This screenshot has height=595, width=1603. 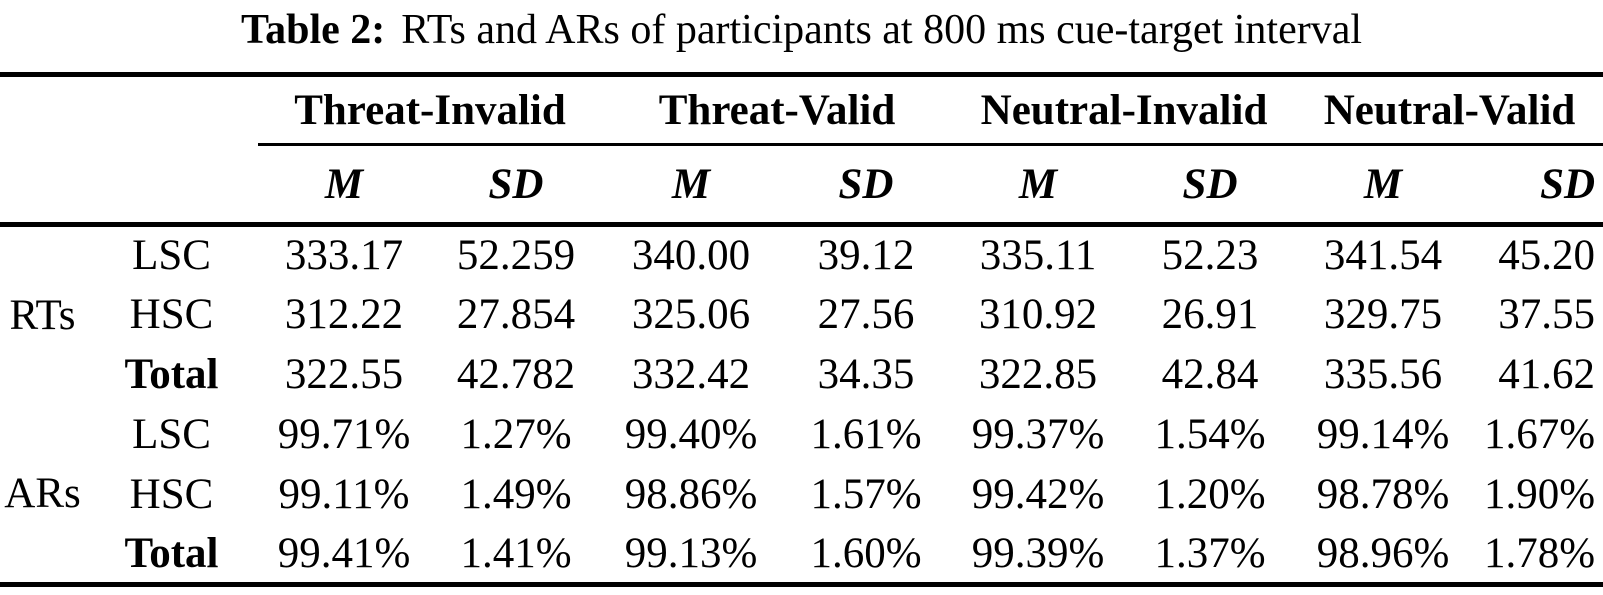 What do you see at coordinates (313, 30) in the screenshot?
I see `table-caption-number: Table 2:` at bounding box center [313, 30].